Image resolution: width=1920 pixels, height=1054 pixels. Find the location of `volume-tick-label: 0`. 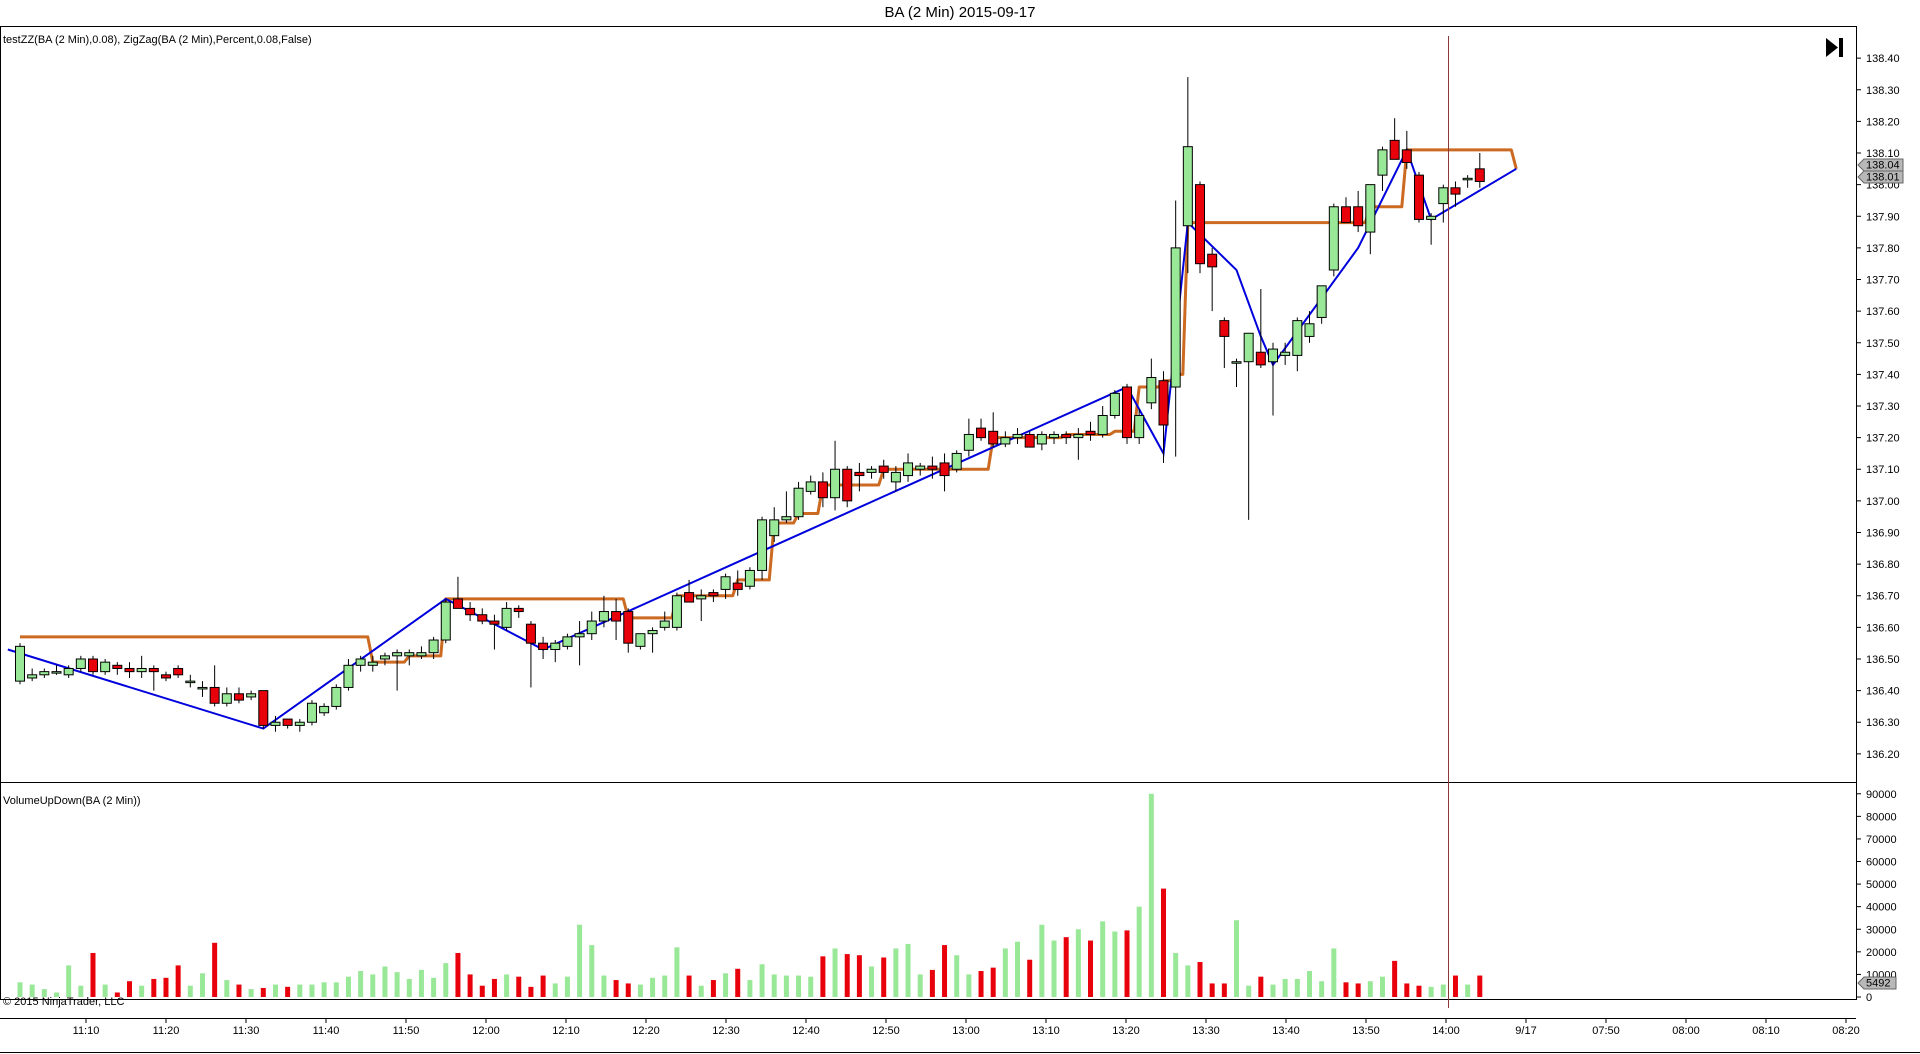

volume-tick-label: 0 is located at coordinates (1869, 998).